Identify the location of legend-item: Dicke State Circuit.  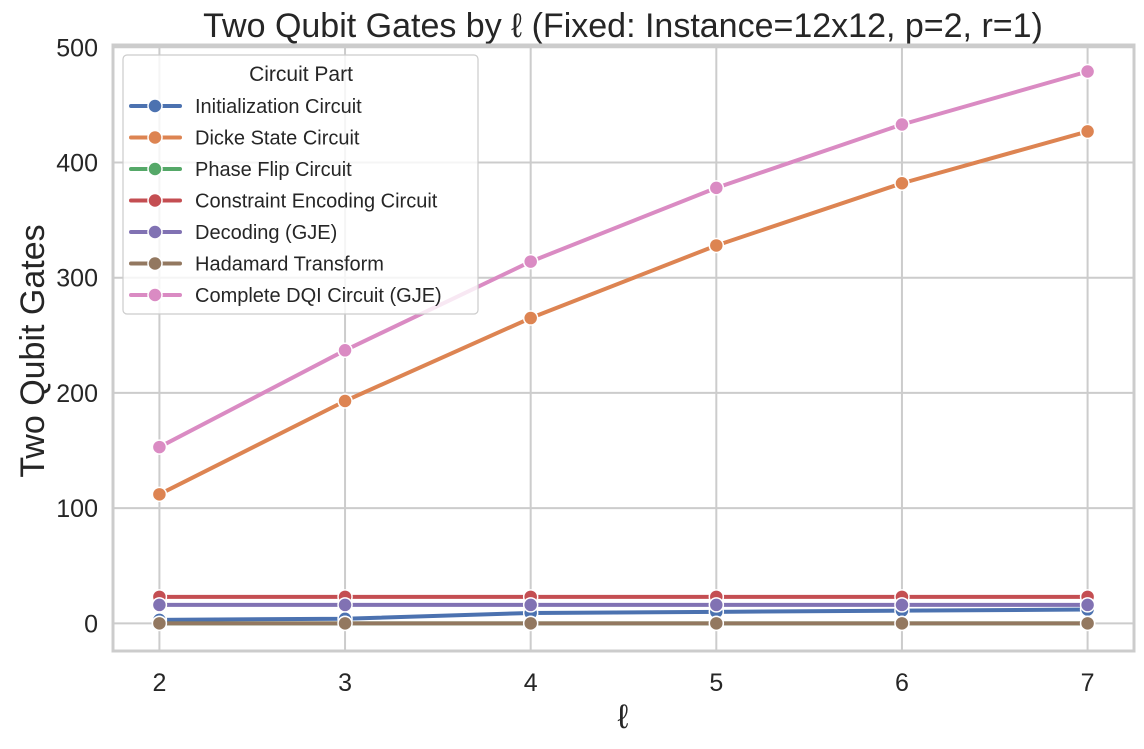
(244, 139).